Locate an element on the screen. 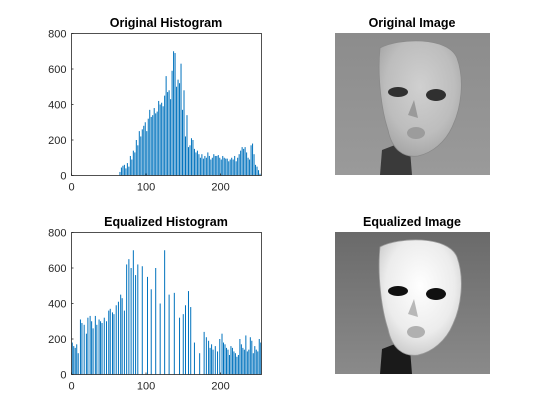 The width and height of the screenshot is (560, 420). equalized-histogram-bars is located at coordinates (166, 312).